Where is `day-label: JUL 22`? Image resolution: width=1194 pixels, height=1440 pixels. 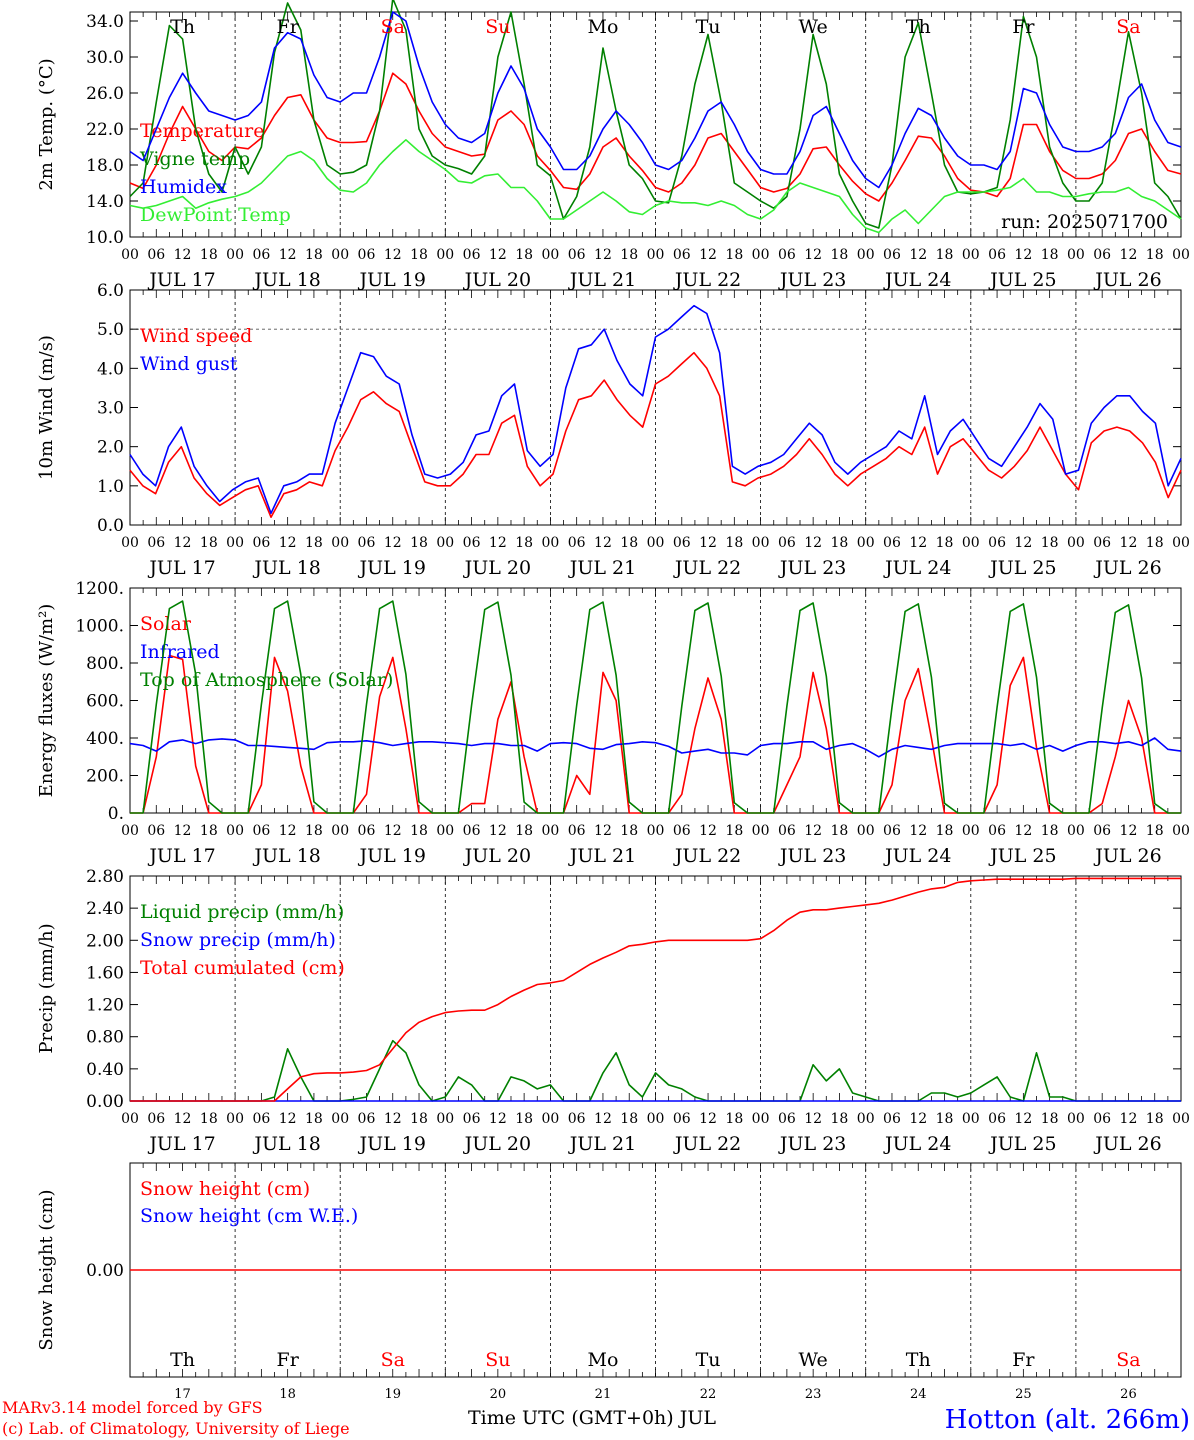 day-label: JUL 22 is located at coordinates (707, 568).